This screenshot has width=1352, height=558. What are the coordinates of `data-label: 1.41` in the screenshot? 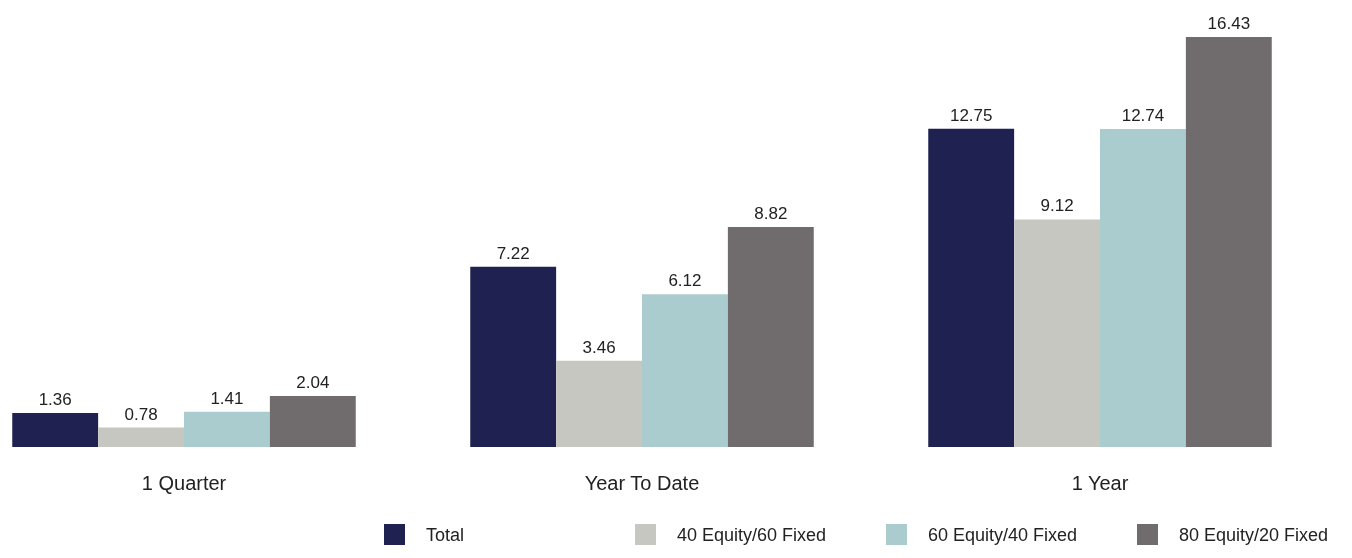 It's located at (227, 398).